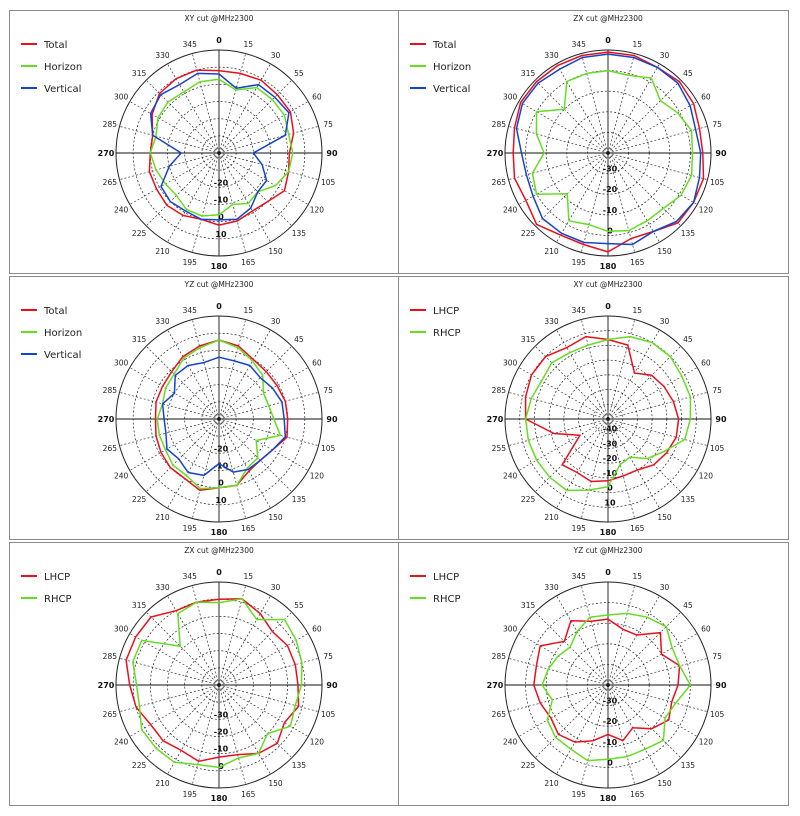 The image size is (800, 816). What do you see at coordinates (299, 73) in the screenshot?
I see `angle-label: 55` at bounding box center [299, 73].